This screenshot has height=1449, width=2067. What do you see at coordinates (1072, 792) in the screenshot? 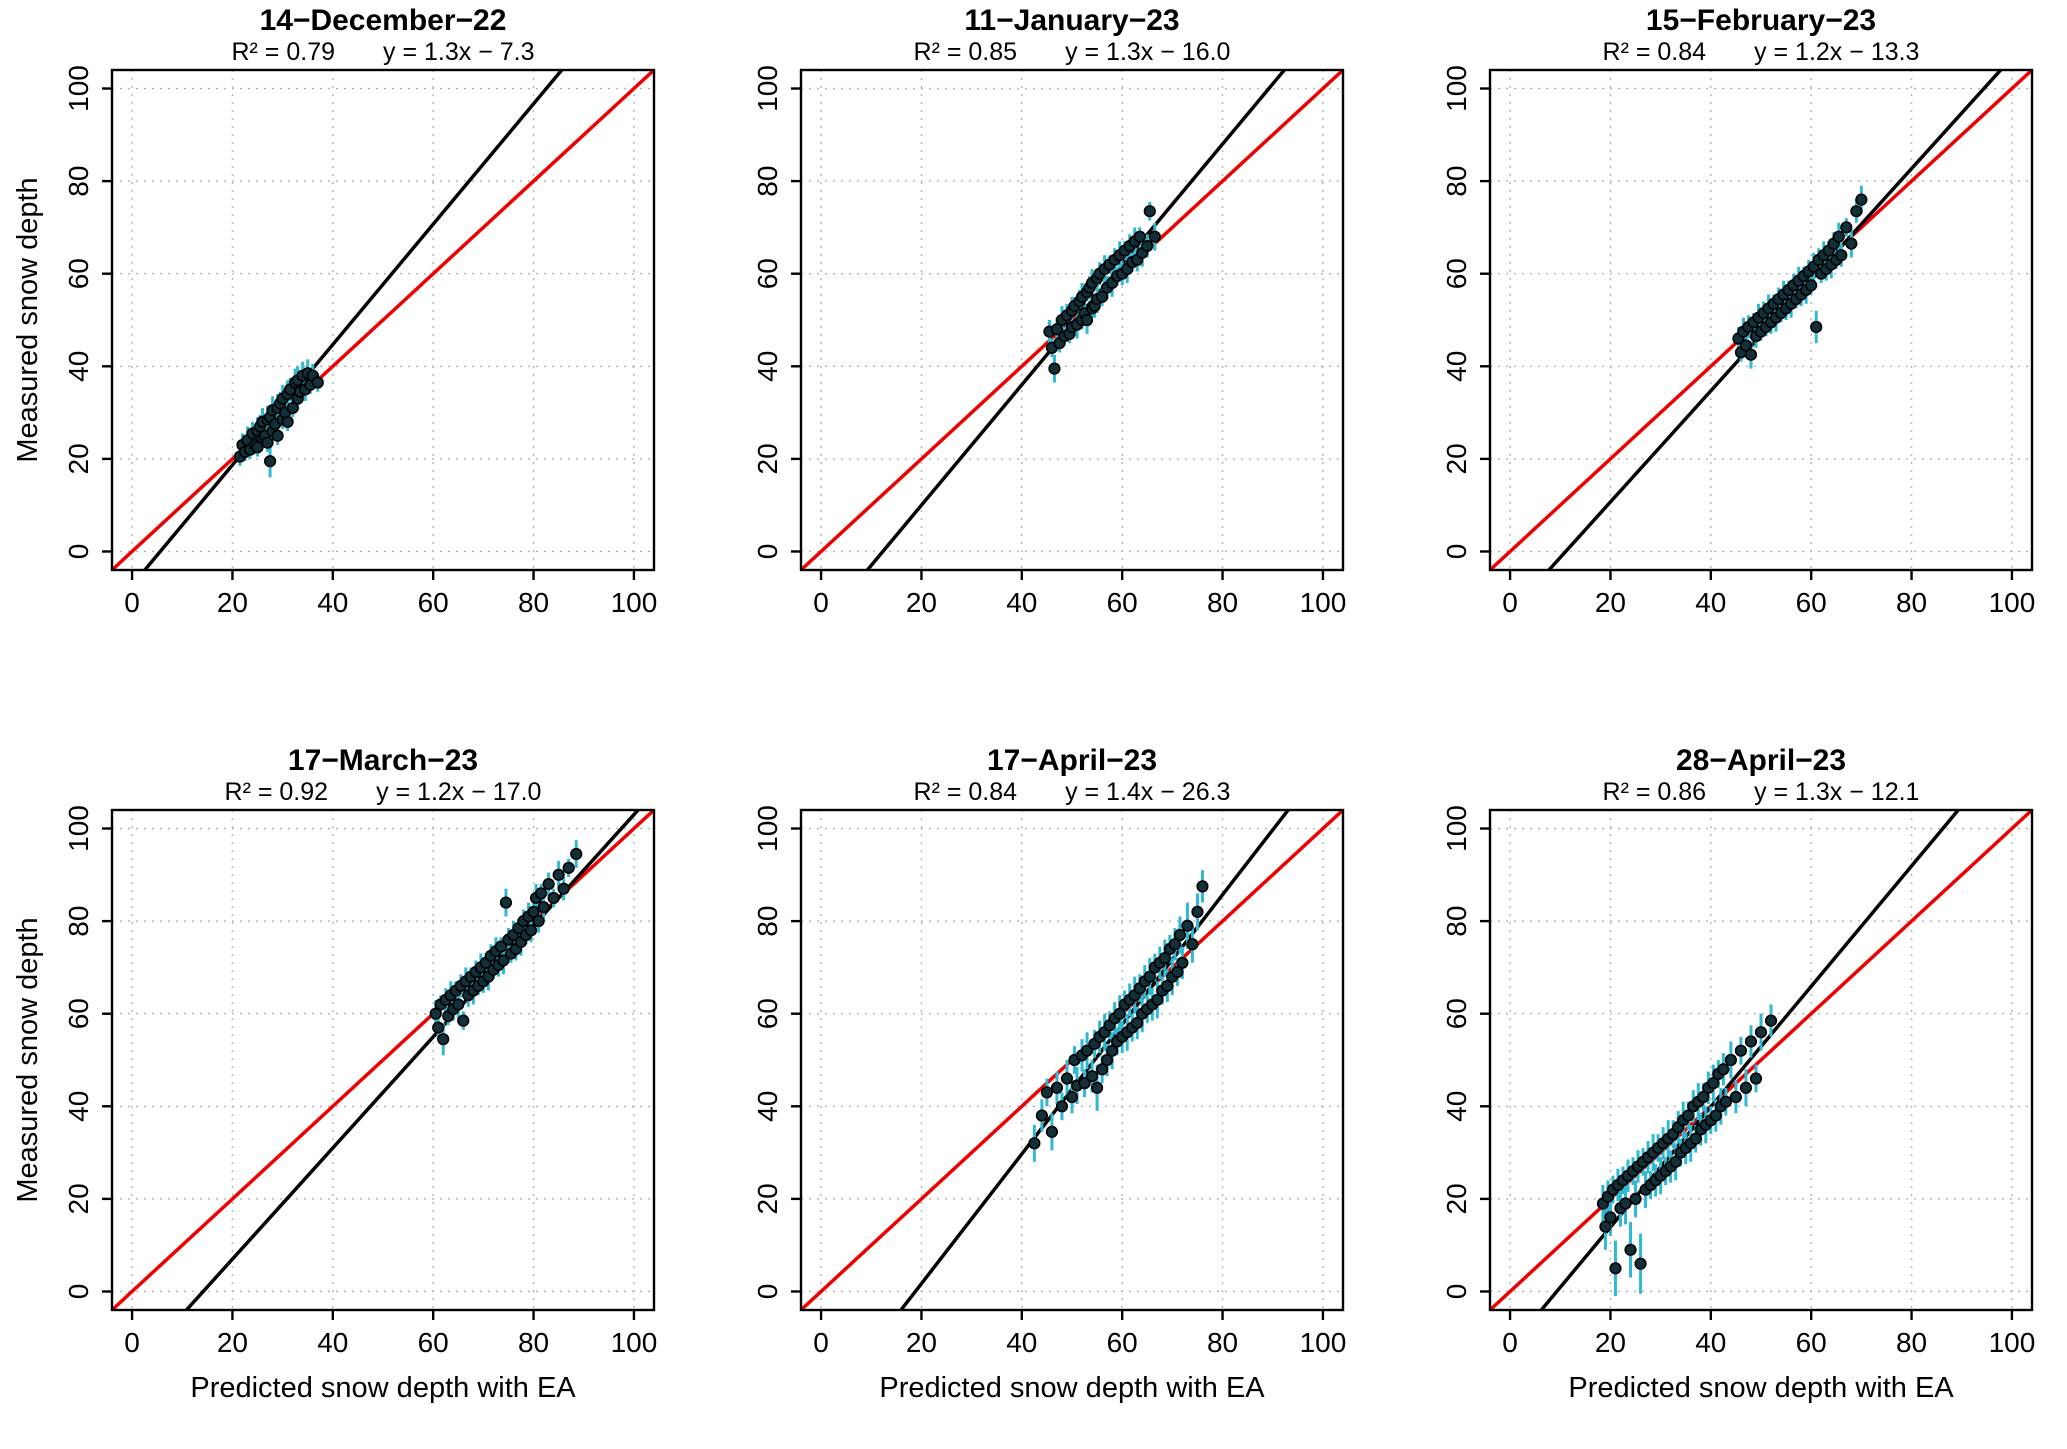
I see `panel-subtitle: R² = 0.84 y = 1.4x − 26.3` at bounding box center [1072, 792].